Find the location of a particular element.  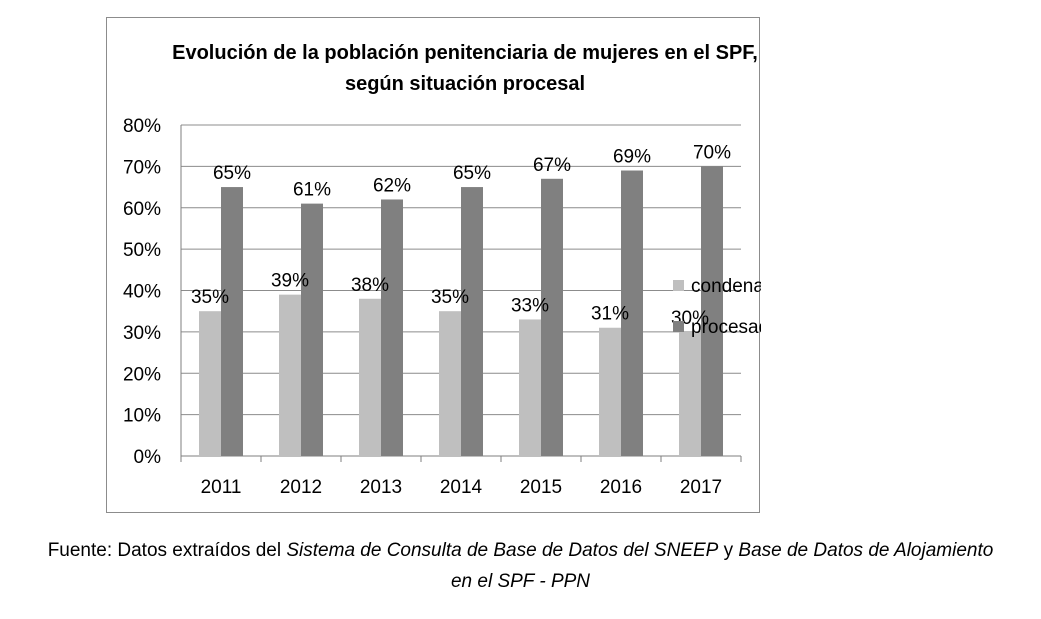

data-label-condenadas: 33% is located at coordinates (530, 305).